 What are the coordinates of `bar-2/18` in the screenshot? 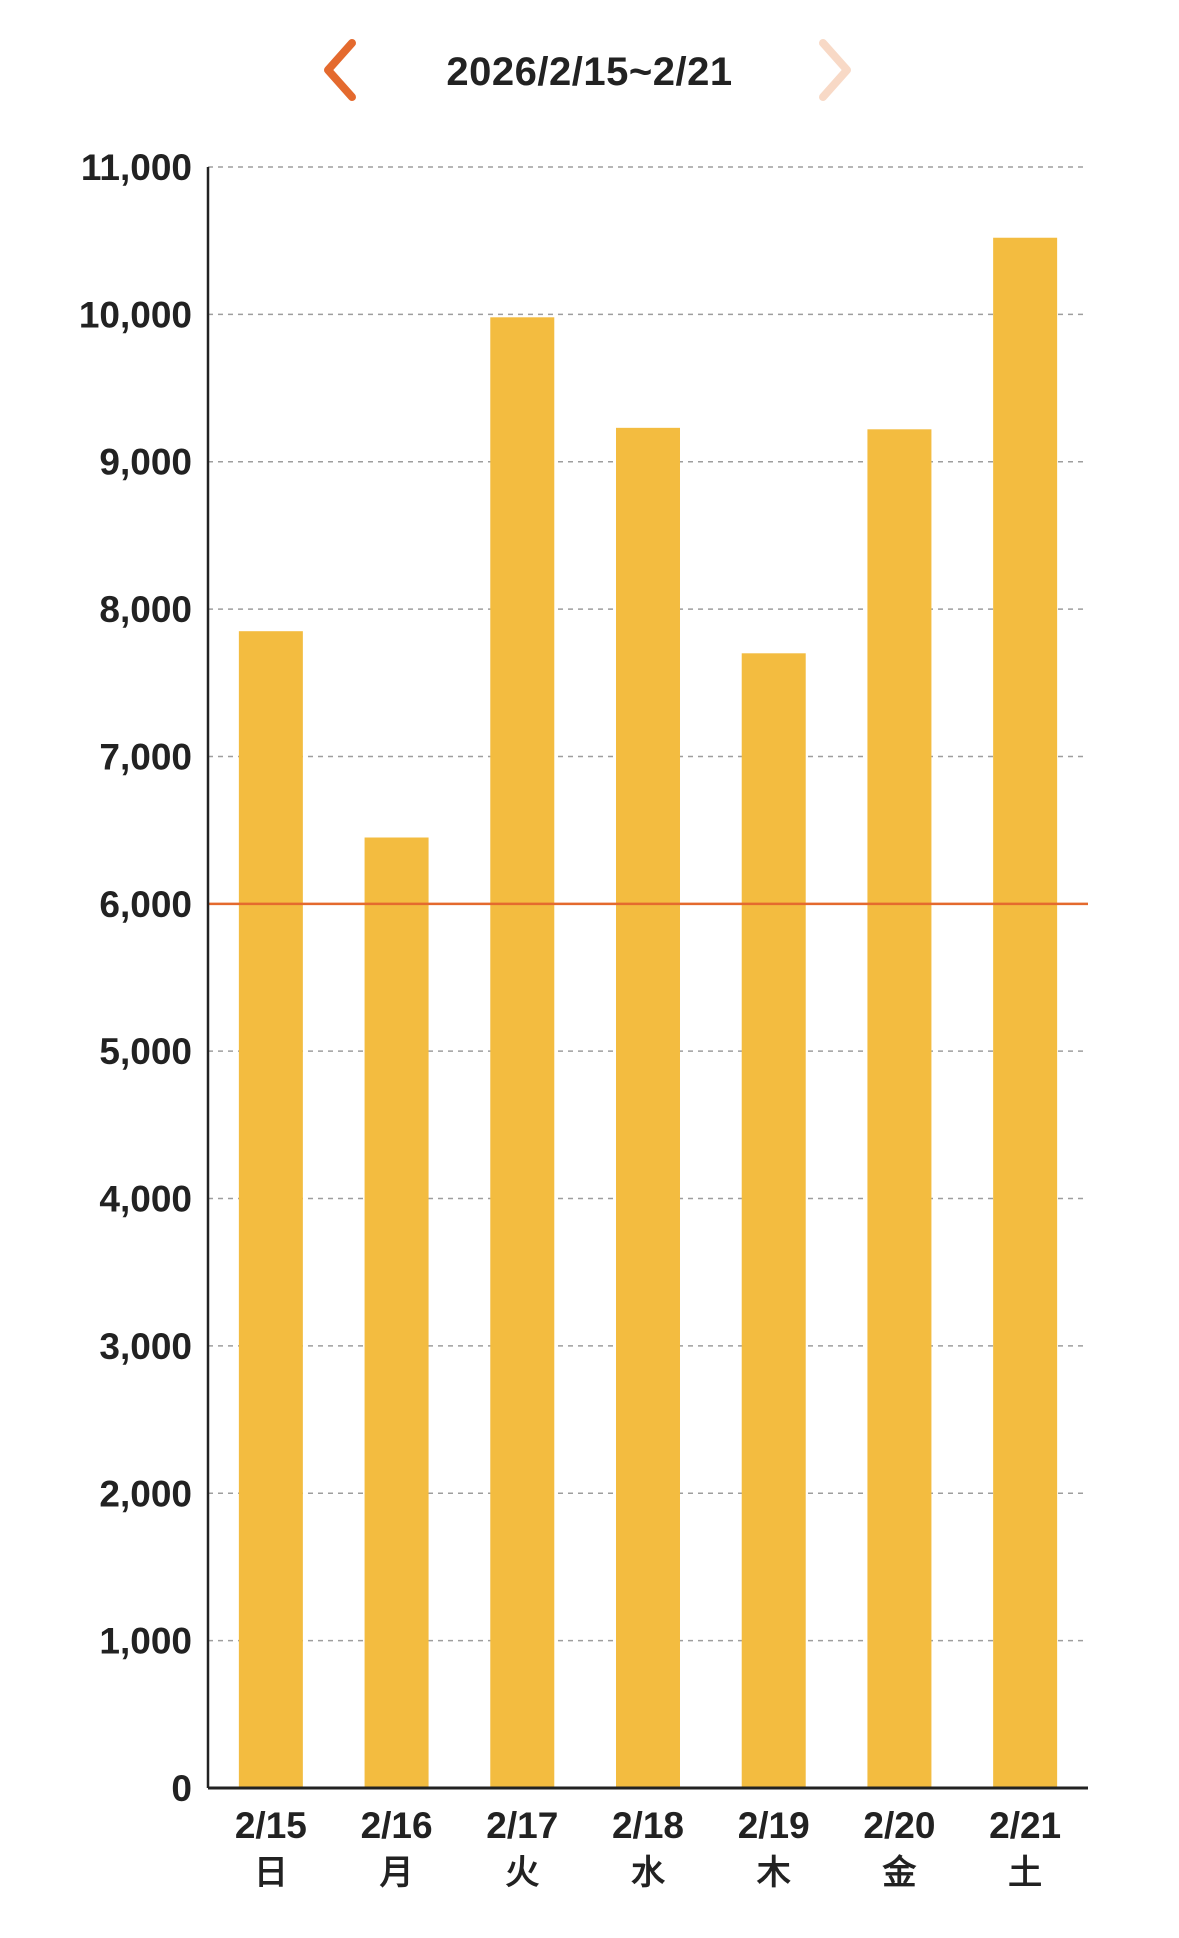 It's located at (648, 1108).